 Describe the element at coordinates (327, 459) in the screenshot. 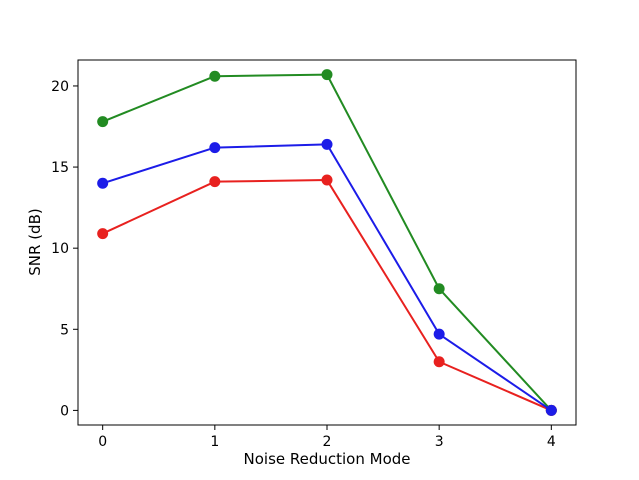

I see `x-axis-label: Noise Reduction Mode` at that location.